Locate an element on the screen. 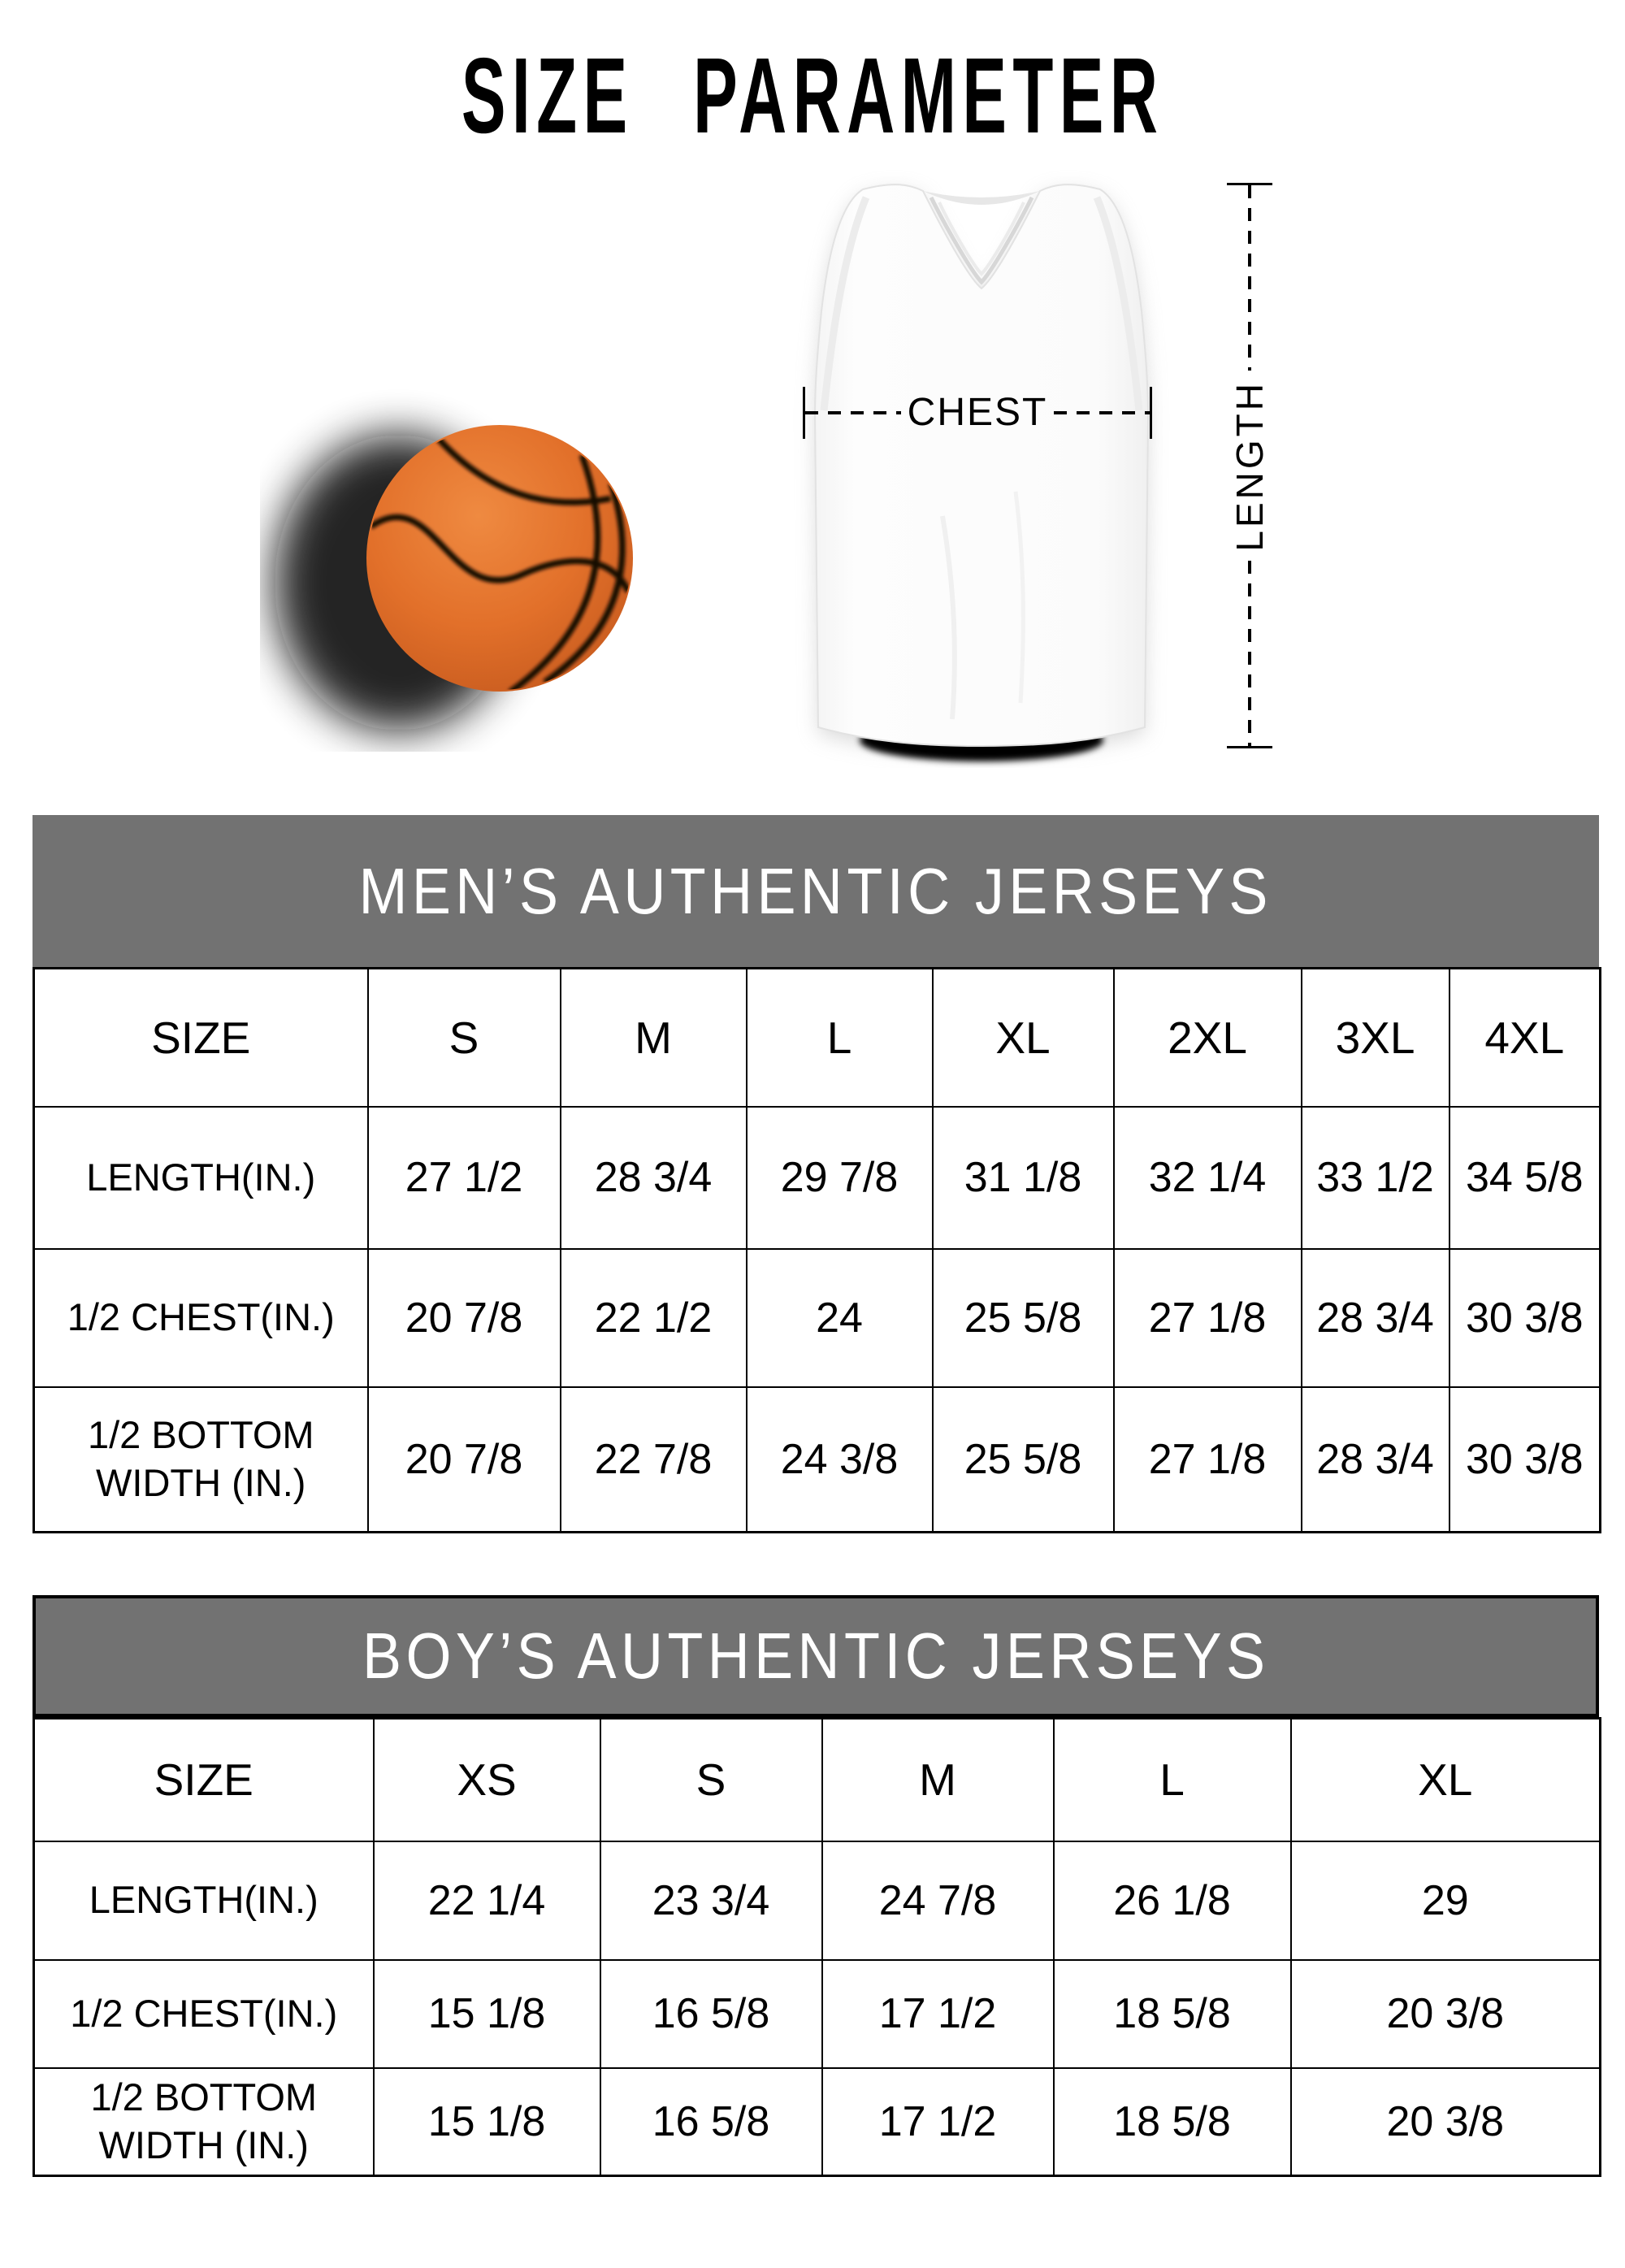 The image size is (1625, 2268). mens-section-title: MEN’S AUTHENTIC JERSEYS is located at coordinates (815, 890).